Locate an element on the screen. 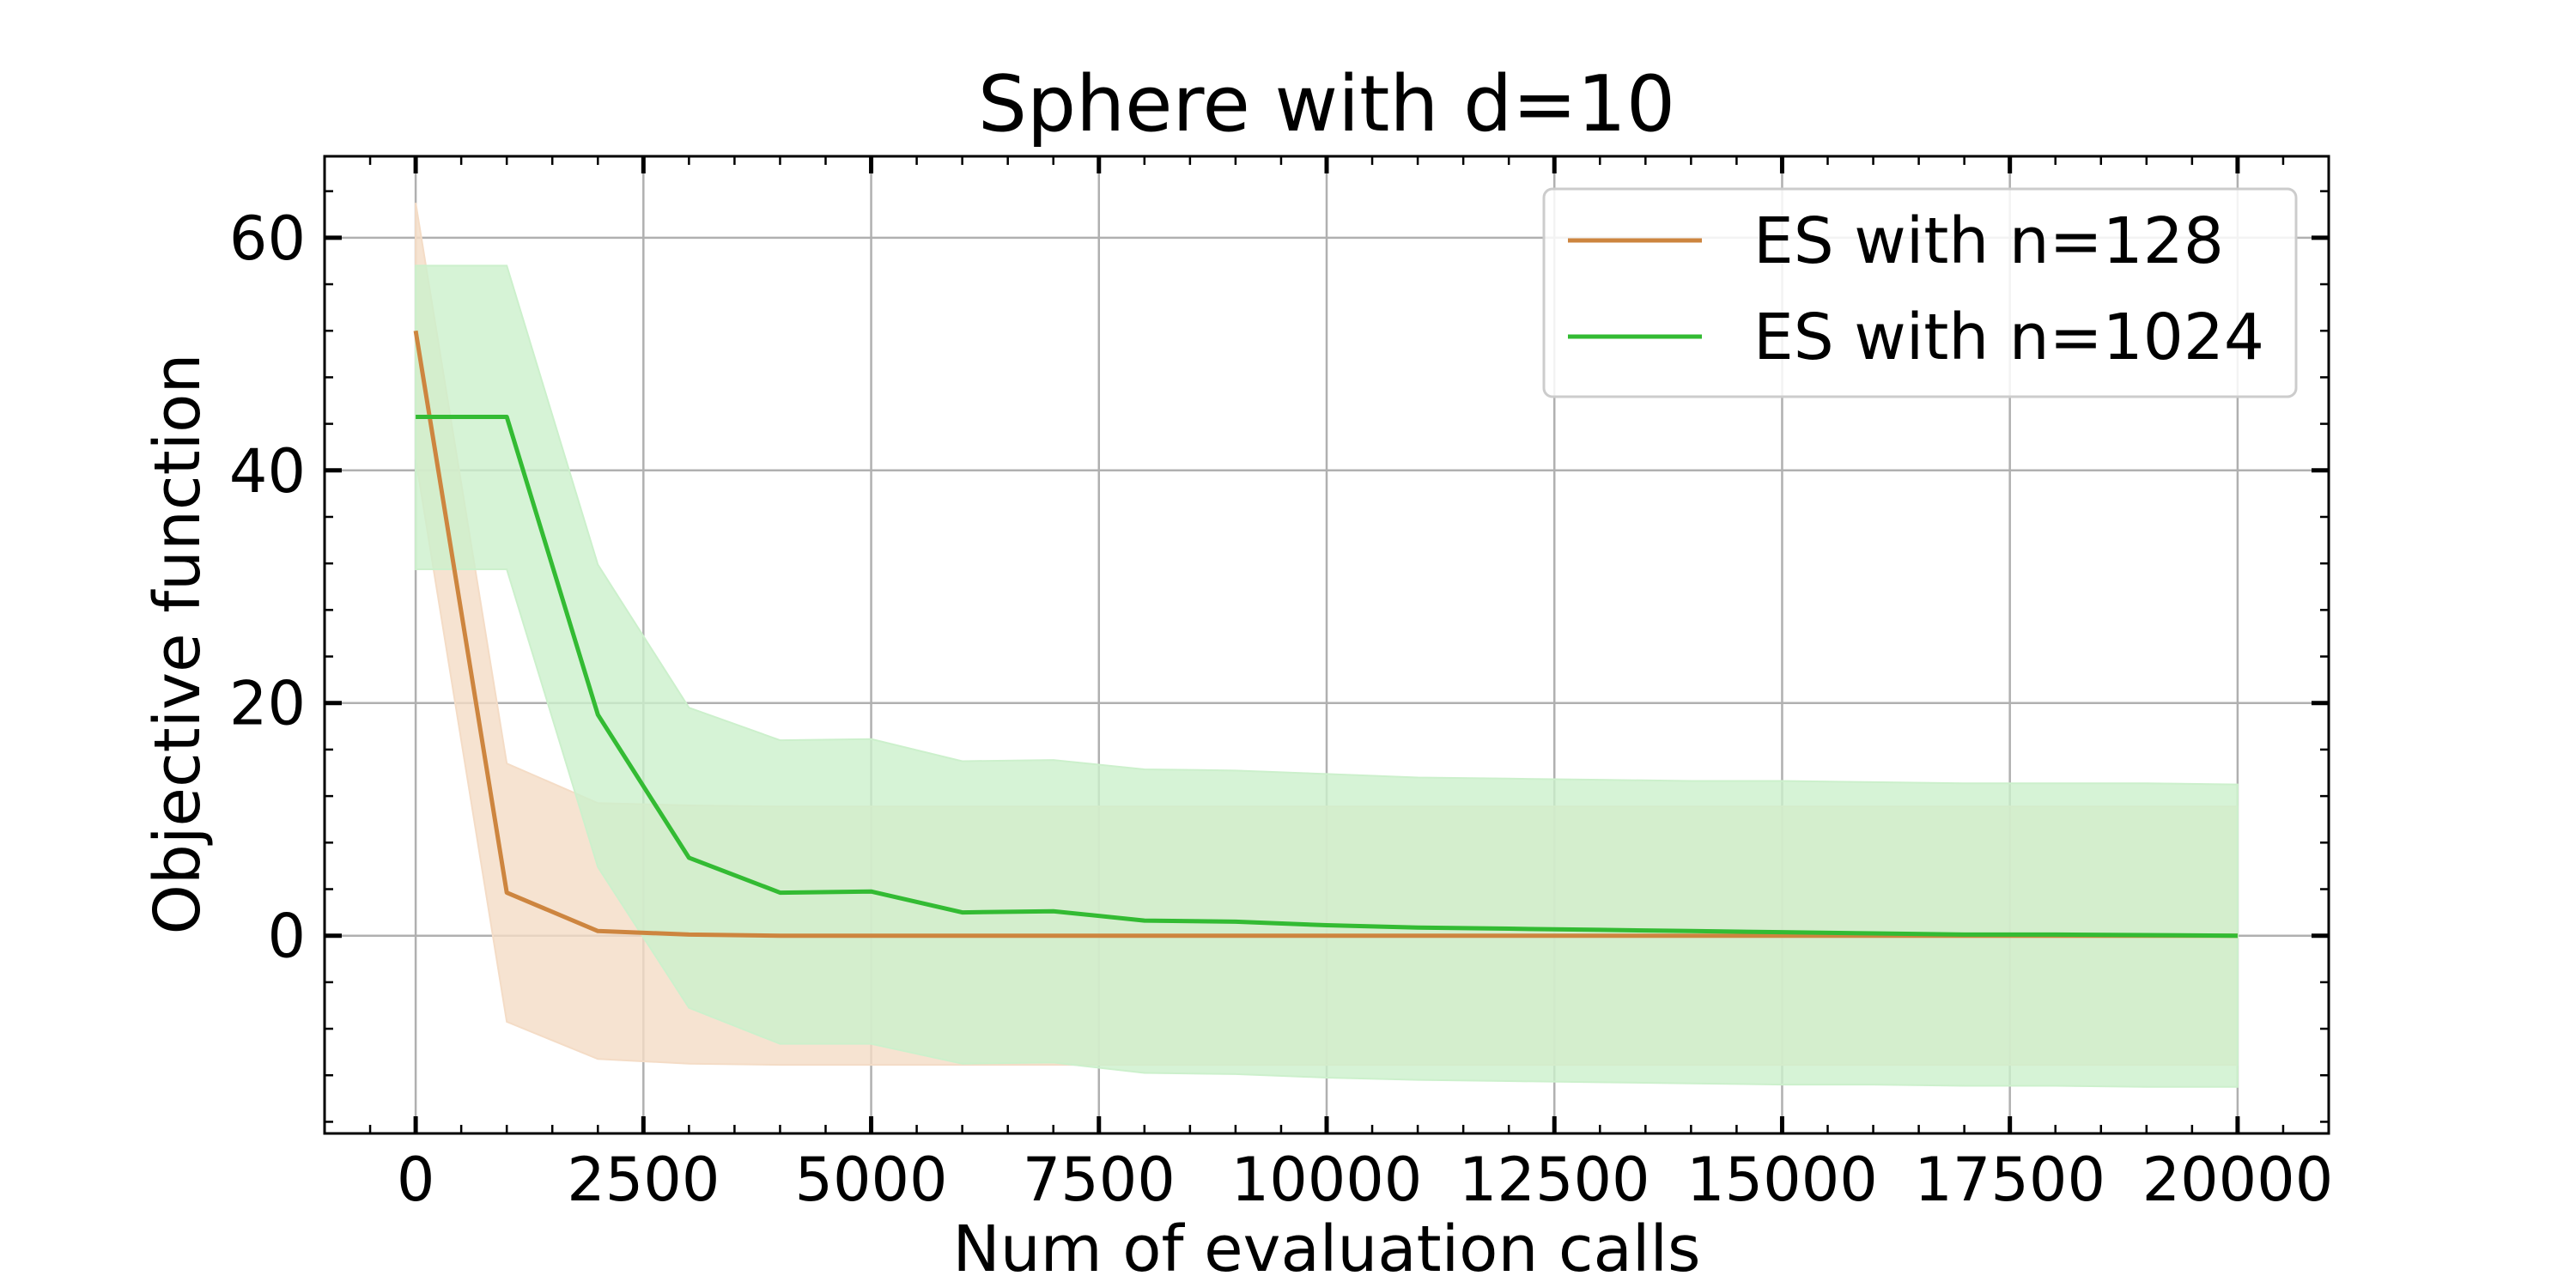 This screenshot has width=2576, height=1288. y-tick-label: 60 is located at coordinates (268, 239).